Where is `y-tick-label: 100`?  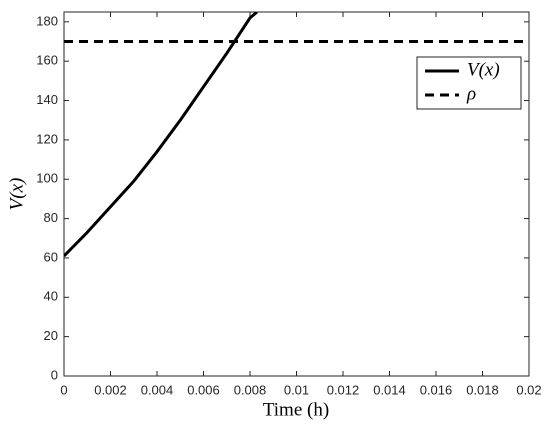
y-tick-label: 100 is located at coordinates (47, 178).